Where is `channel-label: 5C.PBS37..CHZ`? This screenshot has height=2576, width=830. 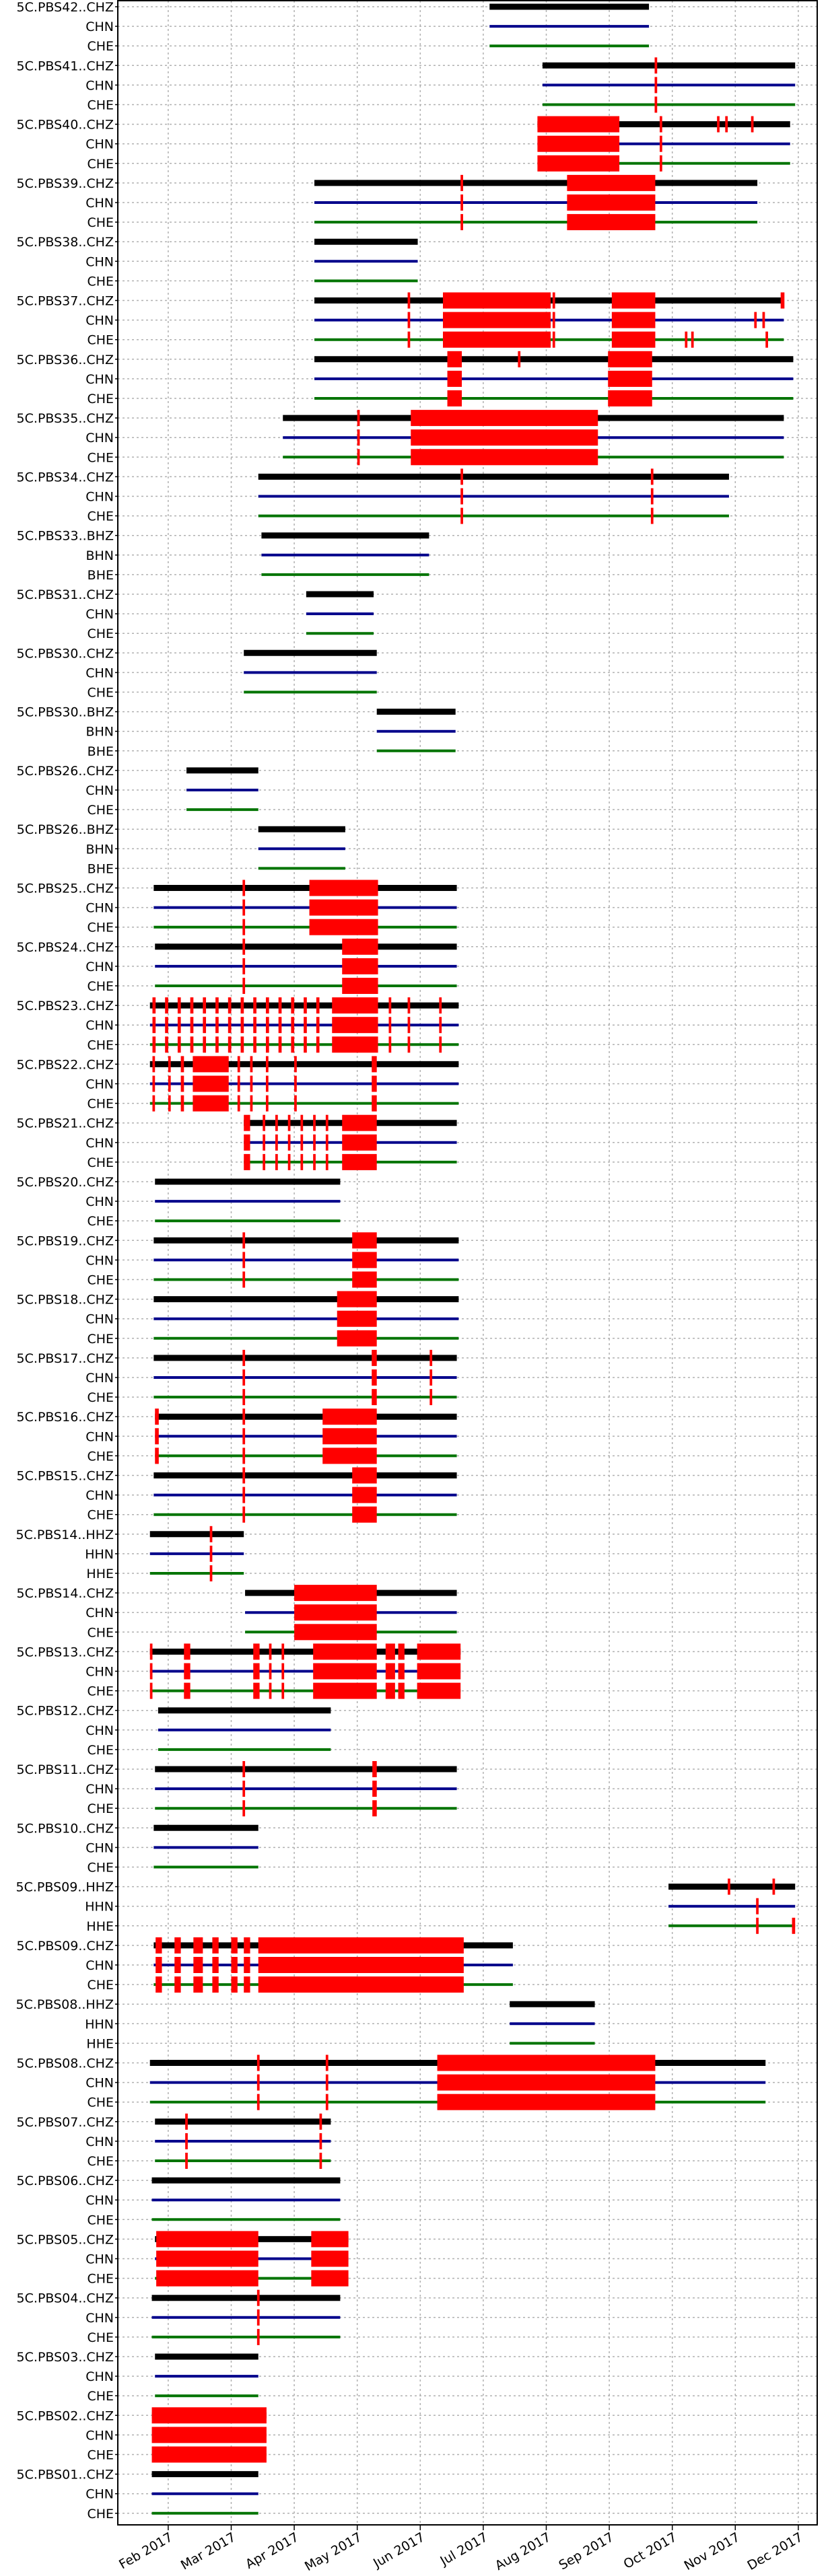
channel-label: 5C.PBS37..CHZ is located at coordinates (65, 301).